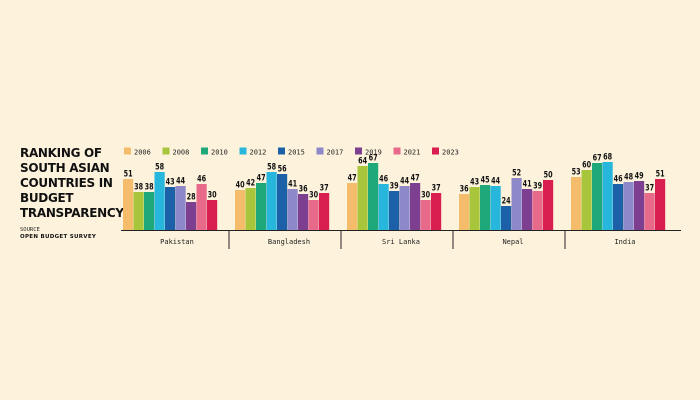  I want to click on legend-swatch-2008, so click(166, 151).